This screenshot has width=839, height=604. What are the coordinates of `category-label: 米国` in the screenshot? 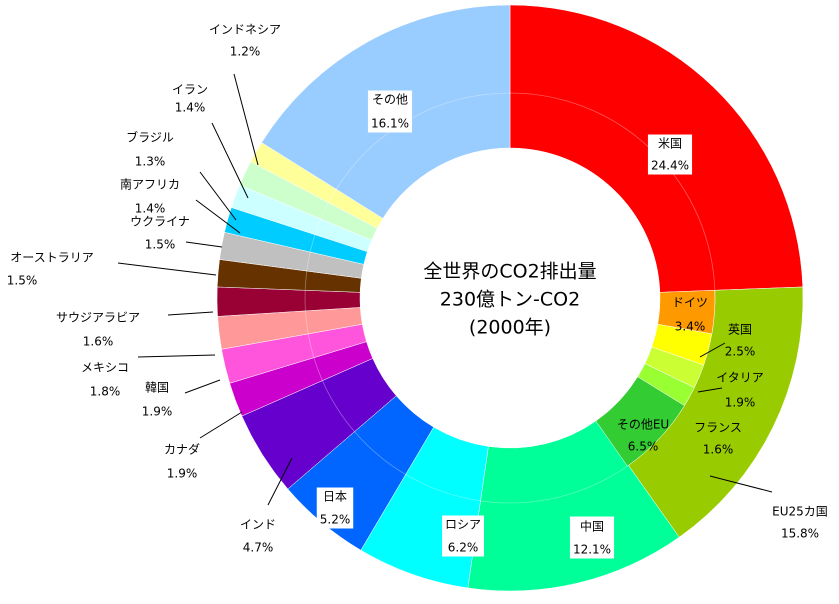 It's located at (670, 144).